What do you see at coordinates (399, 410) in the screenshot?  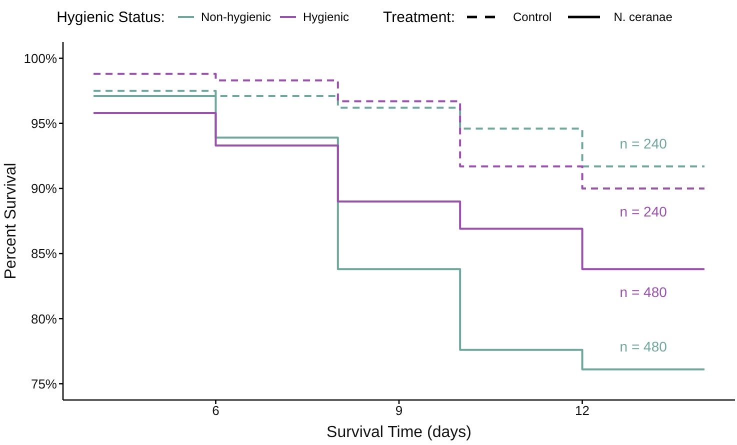 I see `x-tick-label: 9` at bounding box center [399, 410].